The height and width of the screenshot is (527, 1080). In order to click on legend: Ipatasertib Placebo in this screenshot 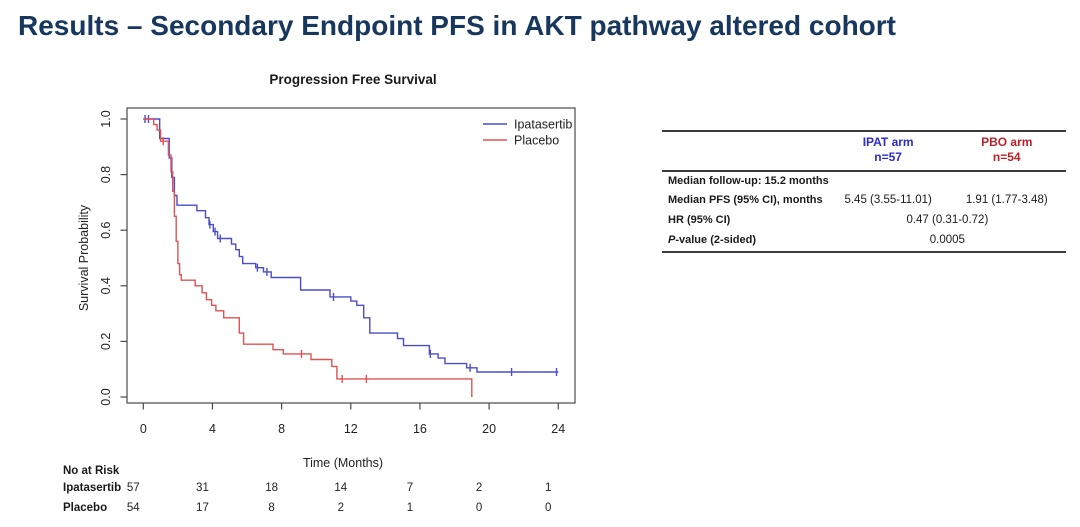, I will do `click(527, 133)`.